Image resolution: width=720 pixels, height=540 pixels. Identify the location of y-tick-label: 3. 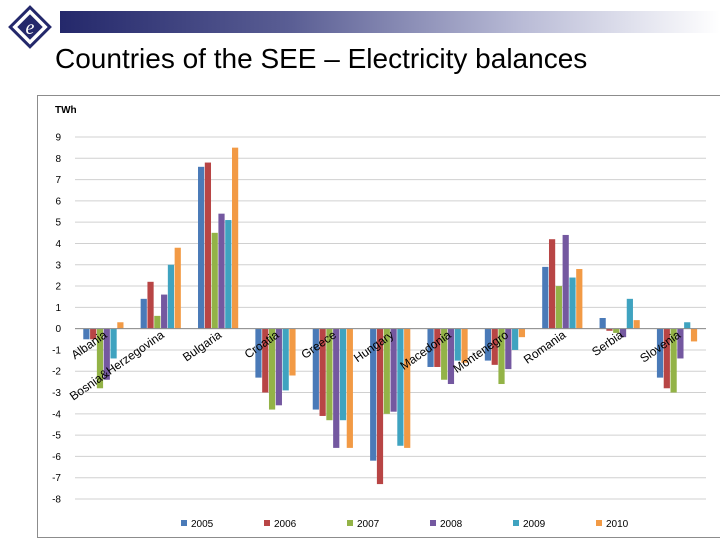
(58, 265).